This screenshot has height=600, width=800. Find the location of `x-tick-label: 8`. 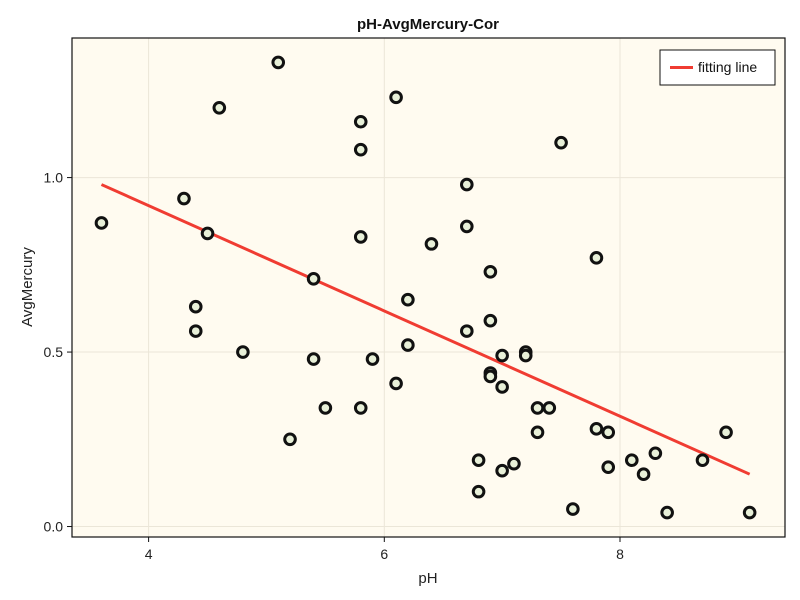

x-tick-label: 8 is located at coordinates (620, 554).